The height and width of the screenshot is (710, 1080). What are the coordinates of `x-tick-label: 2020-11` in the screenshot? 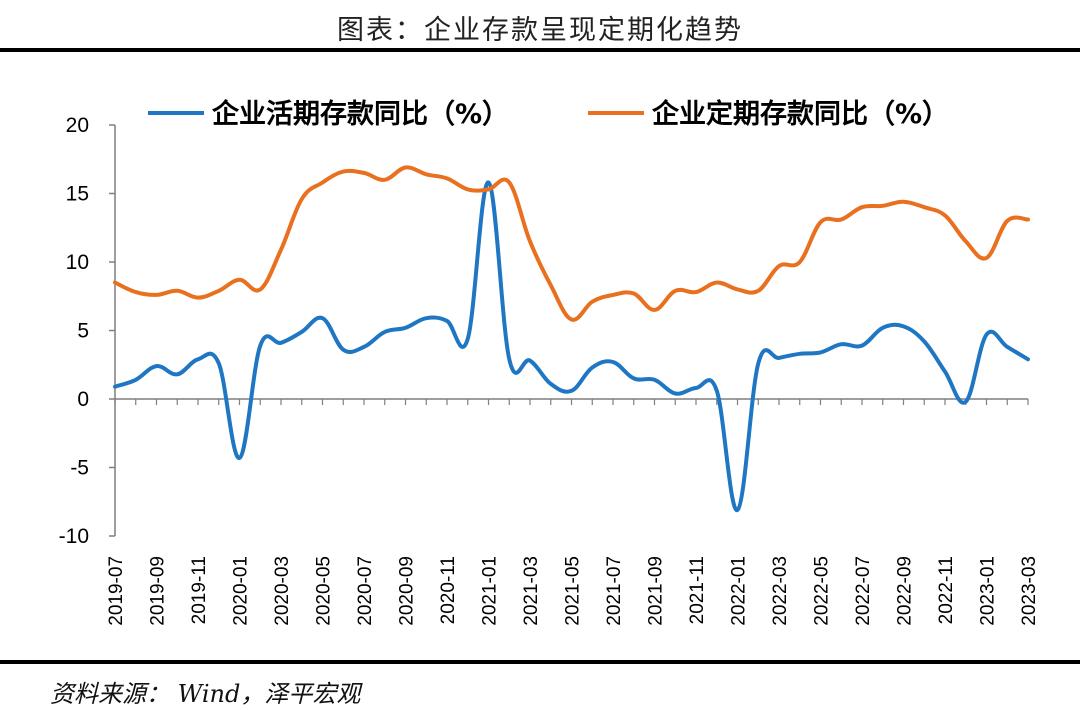 It's located at (448, 590).